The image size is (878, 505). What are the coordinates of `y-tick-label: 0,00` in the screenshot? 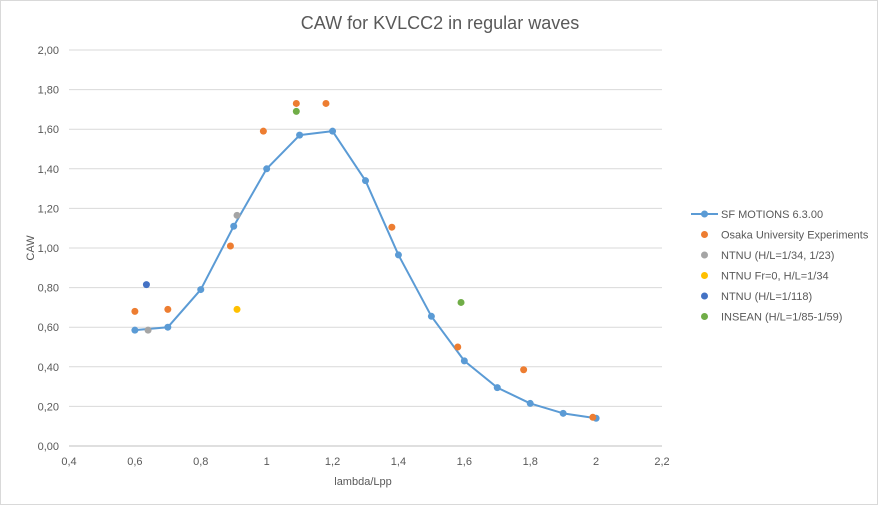 It's located at (48, 447).